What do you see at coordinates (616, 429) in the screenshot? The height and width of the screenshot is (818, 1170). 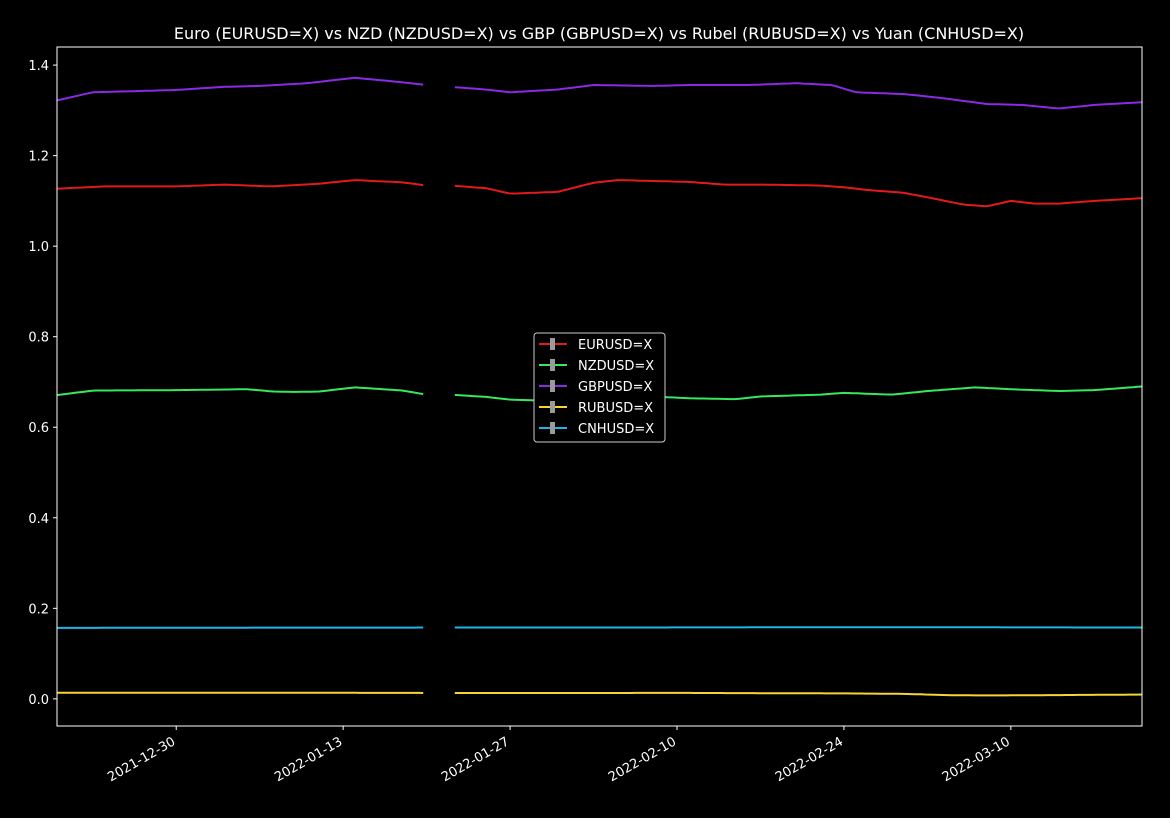 I see `legend-label: CNHUSD=X` at bounding box center [616, 429].